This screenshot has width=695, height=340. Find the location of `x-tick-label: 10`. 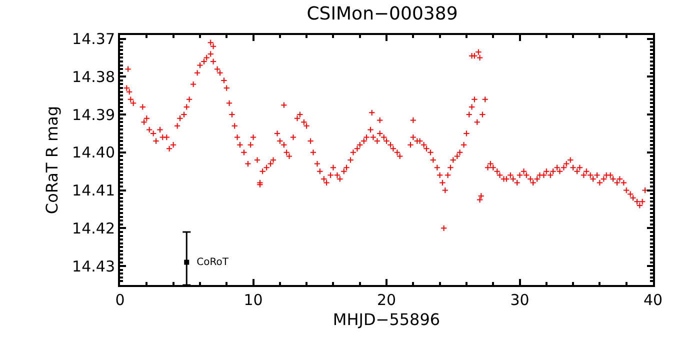

x-tick-label: 10 is located at coordinates (253, 300).